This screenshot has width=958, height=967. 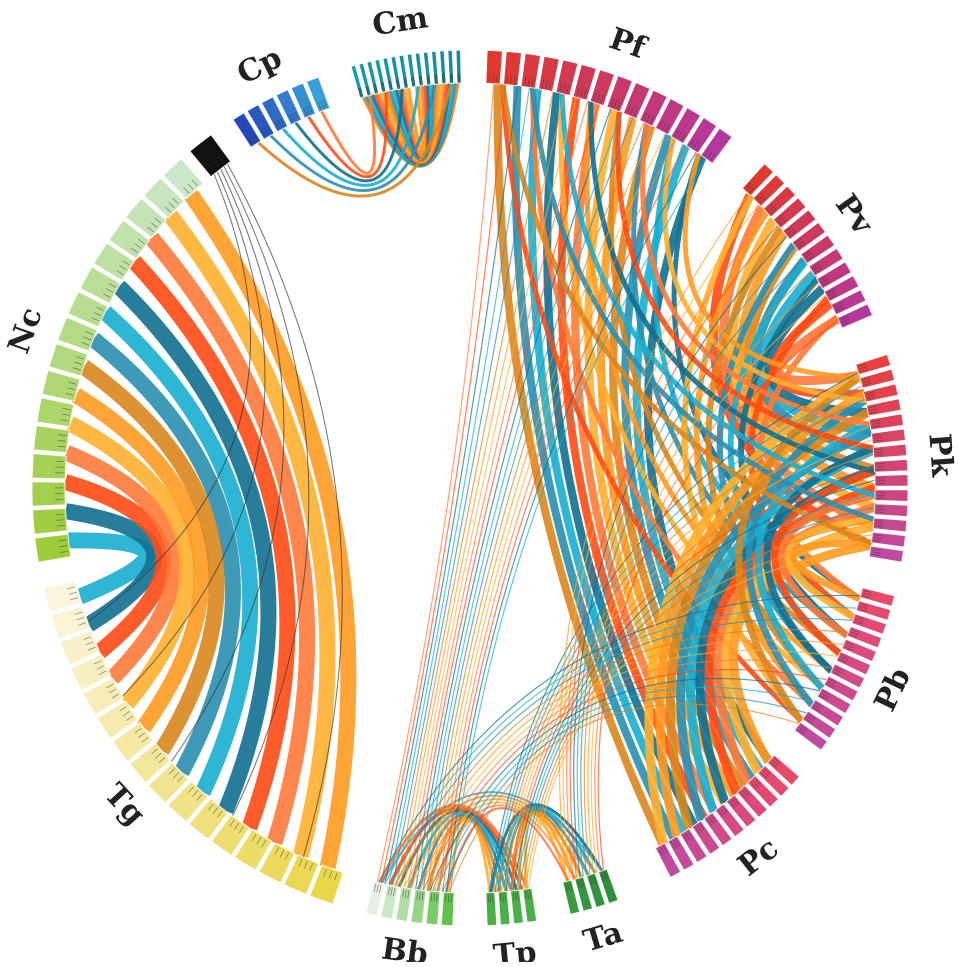 What do you see at coordinates (628, 44) in the screenshot?
I see `segment-label-pf: Pf` at bounding box center [628, 44].